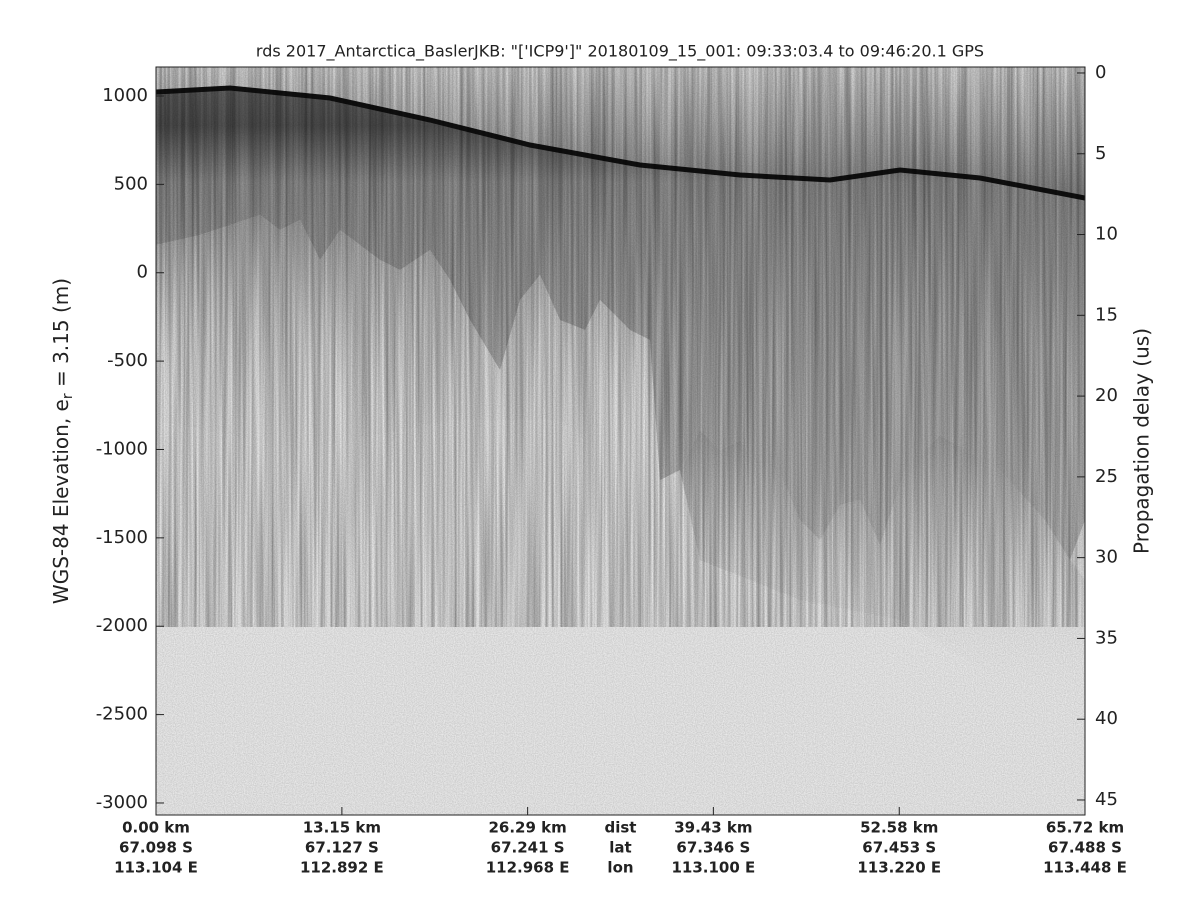 The image size is (1200, 904). I want to click on y2-tick-label: 20, so click(1106, 395).